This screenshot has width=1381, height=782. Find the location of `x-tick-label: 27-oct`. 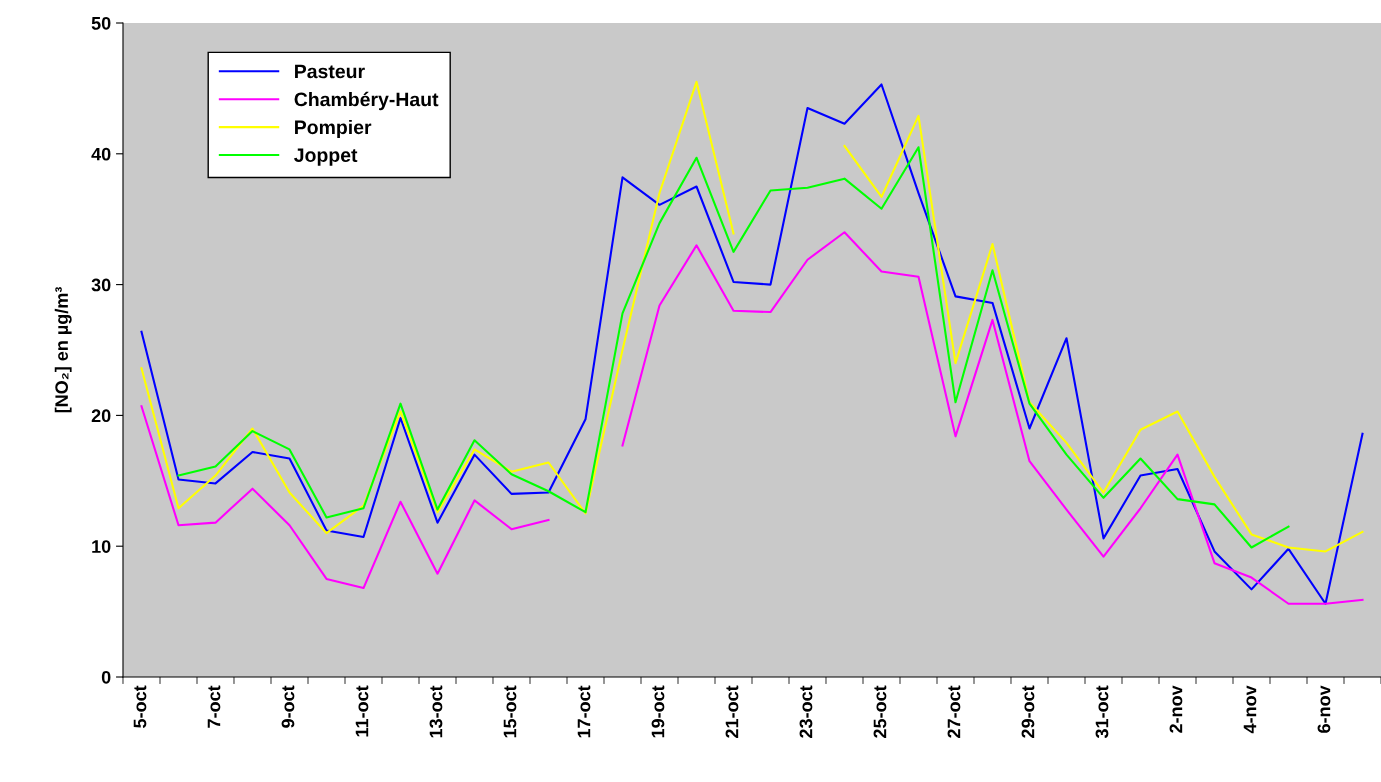

x-tick-label: 27-oct is located at coordinates (954, 711).